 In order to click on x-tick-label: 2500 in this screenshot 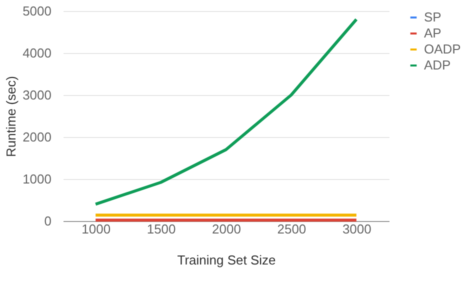, I will do `click(291, 229)`.